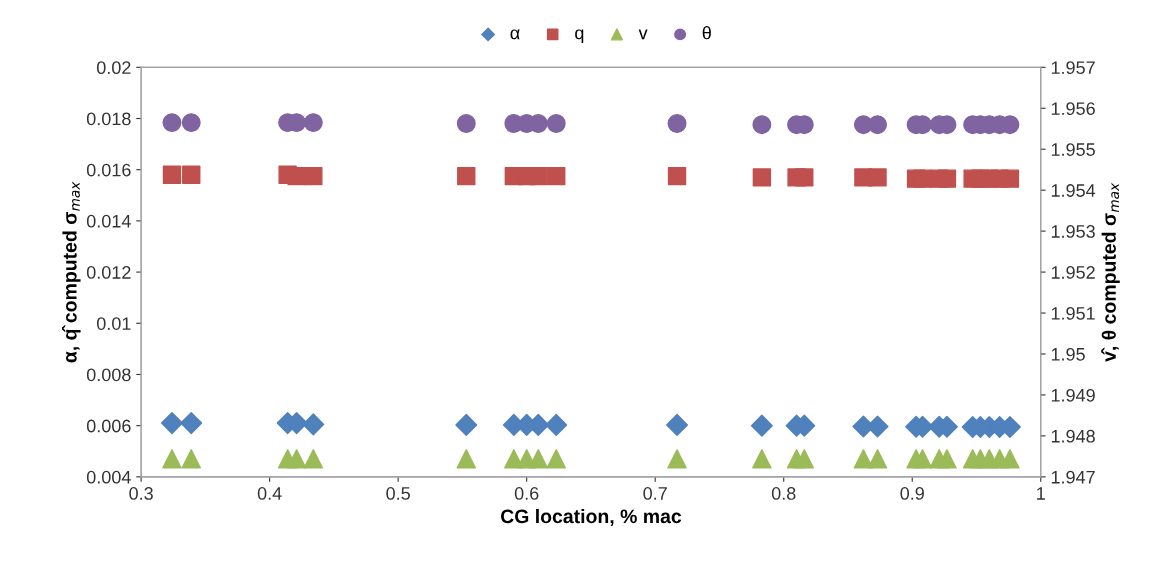 The height and width of the screenshot is (561, 1176). Describe the element at coordinates (1073, 68) in the screenshot. I see `y2-tick-label: 1.957` at that location.